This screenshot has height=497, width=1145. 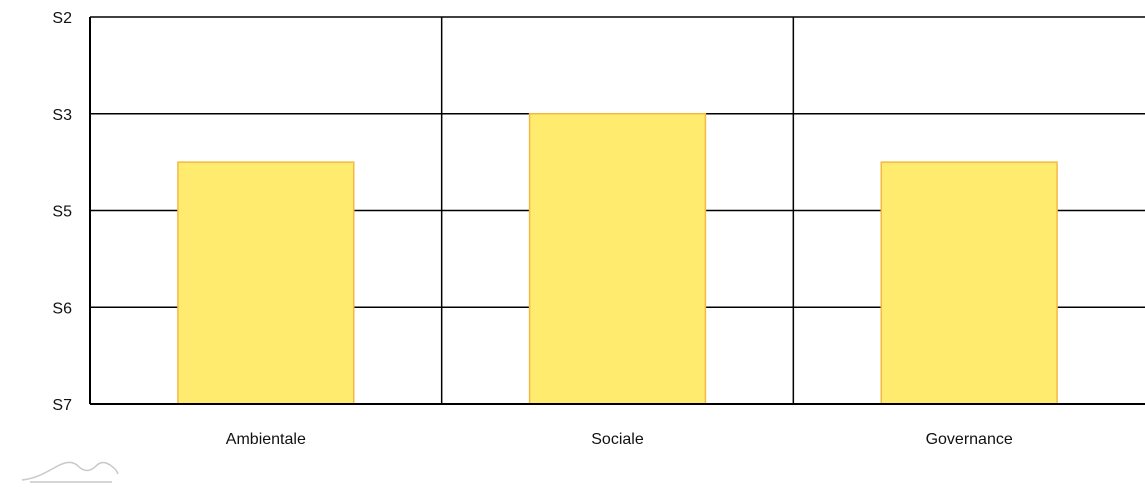 I want to click on bar-governance, so click(x=969, y=283).